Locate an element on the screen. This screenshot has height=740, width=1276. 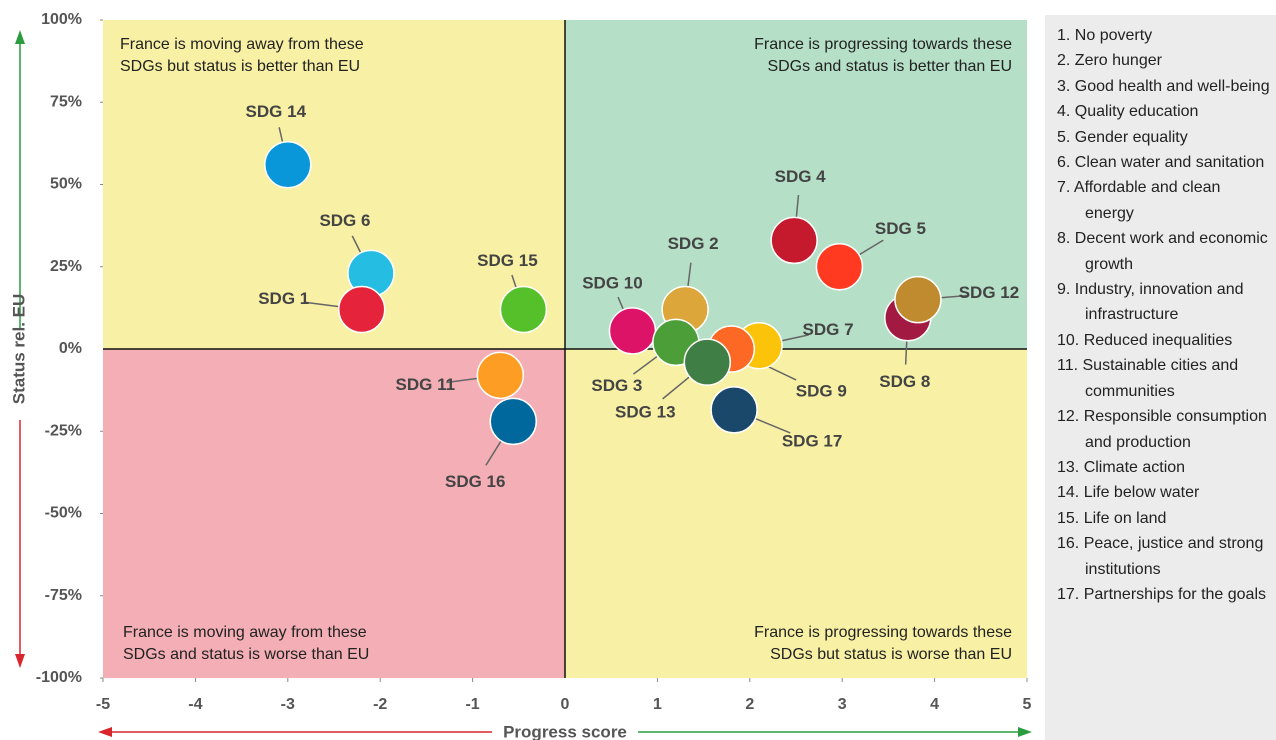
x-tick-label: 0 is located at coordinates (565, 704).